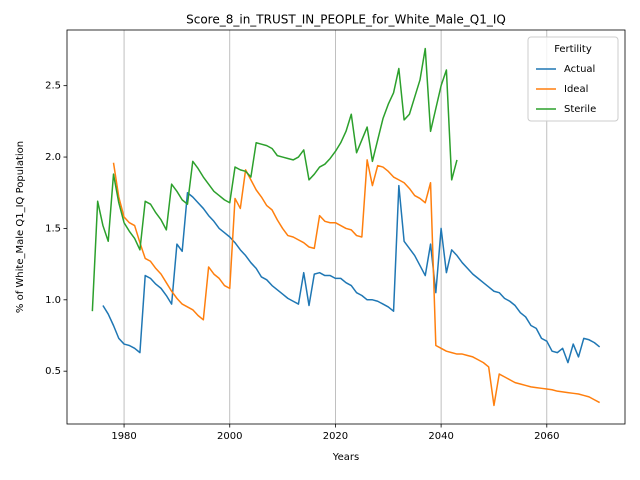 Image resolution: width=640 pixels, height=480 pixels. I want to click on x-tick-label: 2000, so click(229, 436).